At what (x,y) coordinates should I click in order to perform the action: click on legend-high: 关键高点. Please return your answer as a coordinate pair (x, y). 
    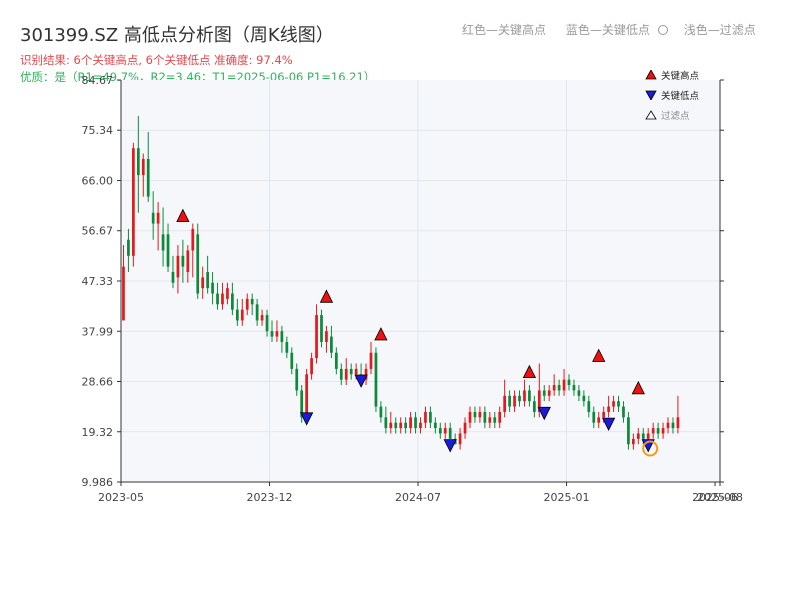
    Looking at the image, I should click on (672, 75).